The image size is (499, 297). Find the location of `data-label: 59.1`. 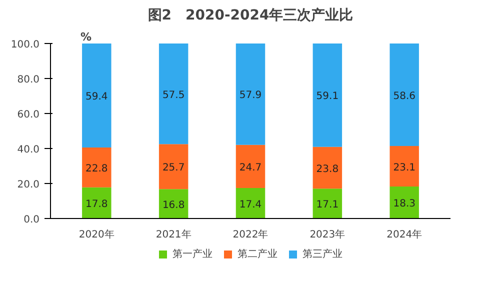

data-label: 59.1 is located at coordinates (327, 96).